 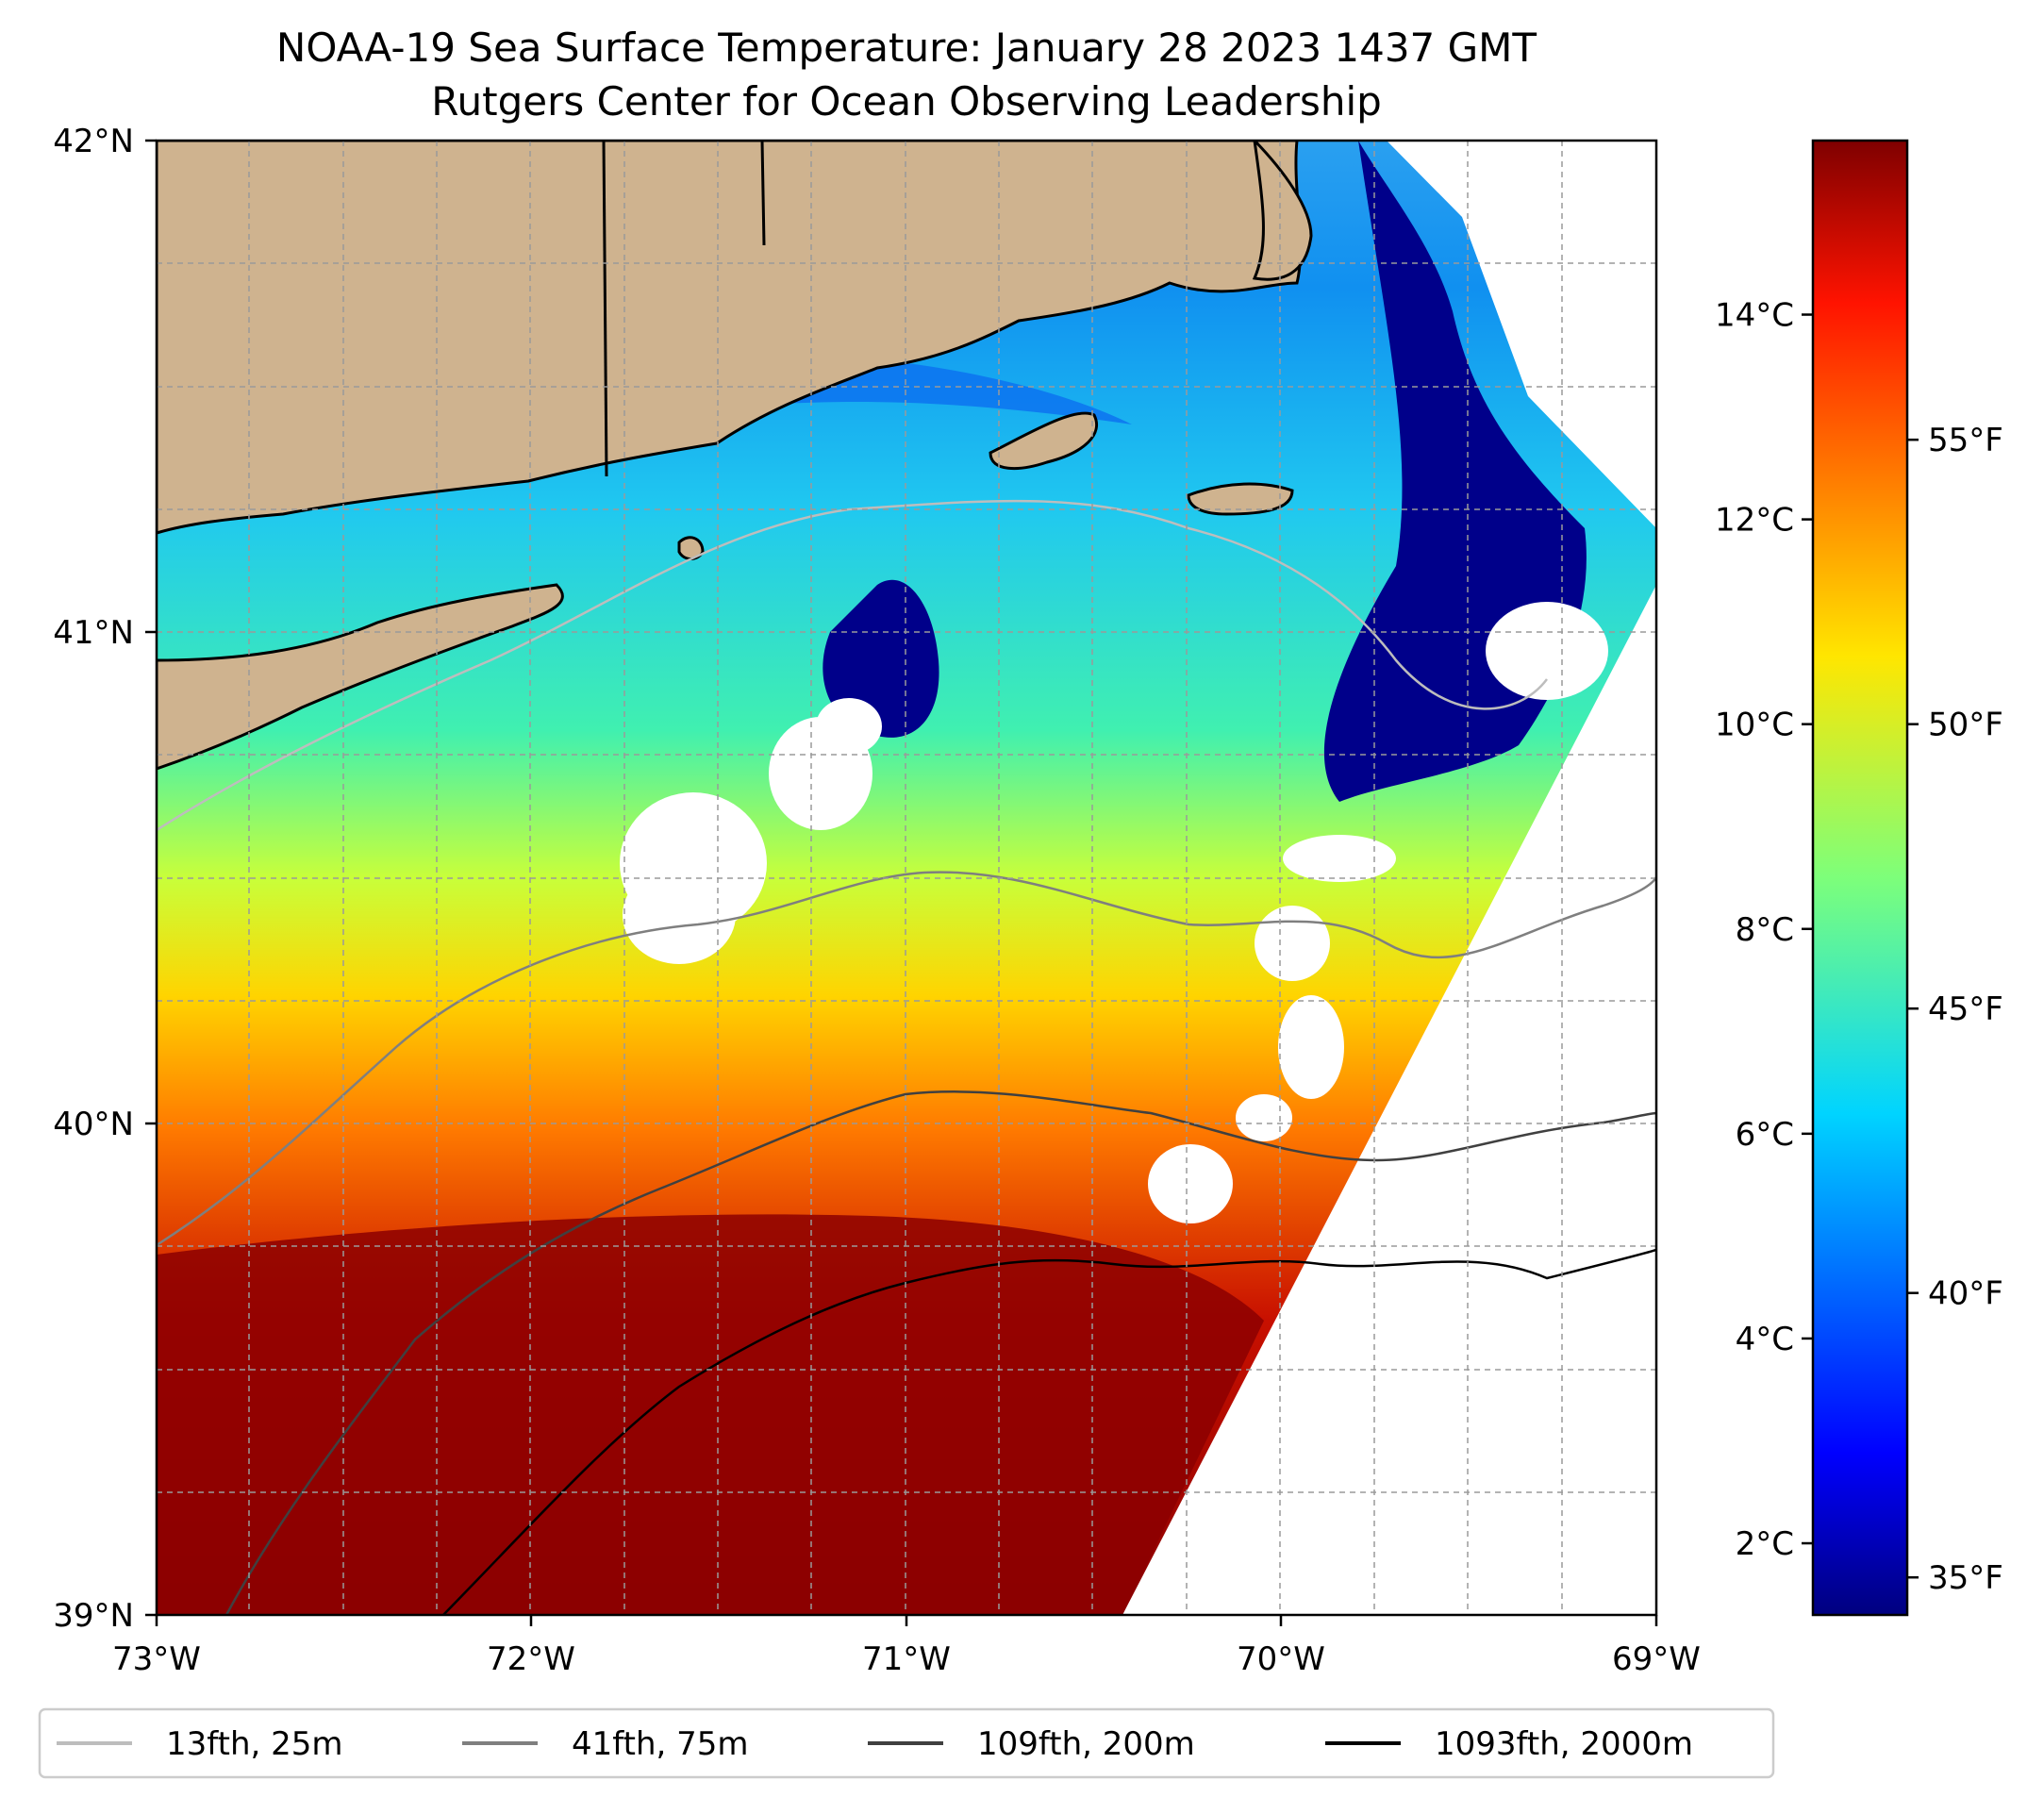 What do you see at coordinates (1965, 1578) in the screenshot?
I see `colorbar-fahrenheit-label: 35°F` at bounding box center [1965, 1578].